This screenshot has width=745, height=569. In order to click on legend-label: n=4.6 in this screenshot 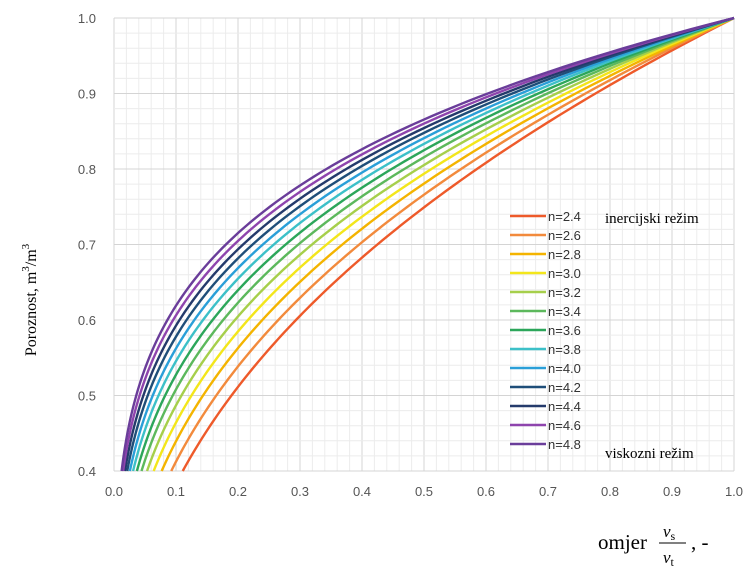, I will do `click(564, 425)`.